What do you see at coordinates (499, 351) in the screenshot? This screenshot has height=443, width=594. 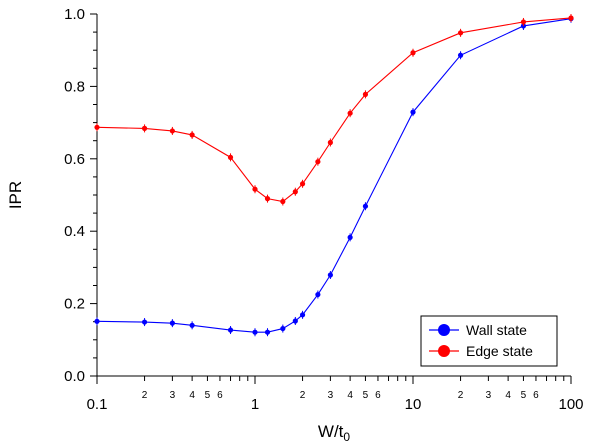 I see `legend-label: Edge state` at bounding box center [499, 351].